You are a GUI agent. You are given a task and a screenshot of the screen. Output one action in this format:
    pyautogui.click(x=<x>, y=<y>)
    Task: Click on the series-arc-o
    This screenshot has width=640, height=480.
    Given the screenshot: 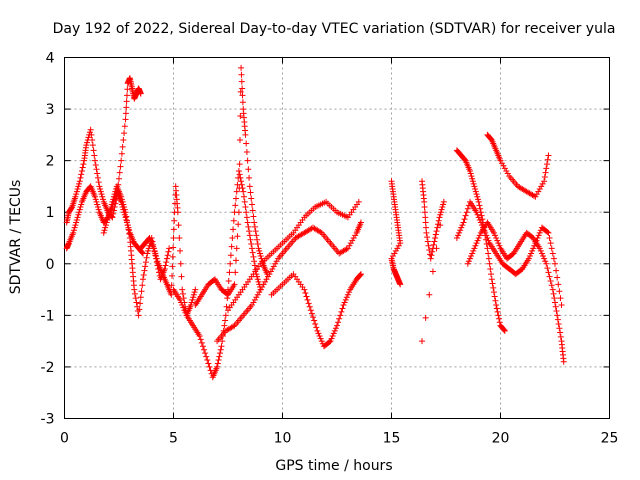 What is the action you would take?
    pyautogui.click(x=518, y=165)
    